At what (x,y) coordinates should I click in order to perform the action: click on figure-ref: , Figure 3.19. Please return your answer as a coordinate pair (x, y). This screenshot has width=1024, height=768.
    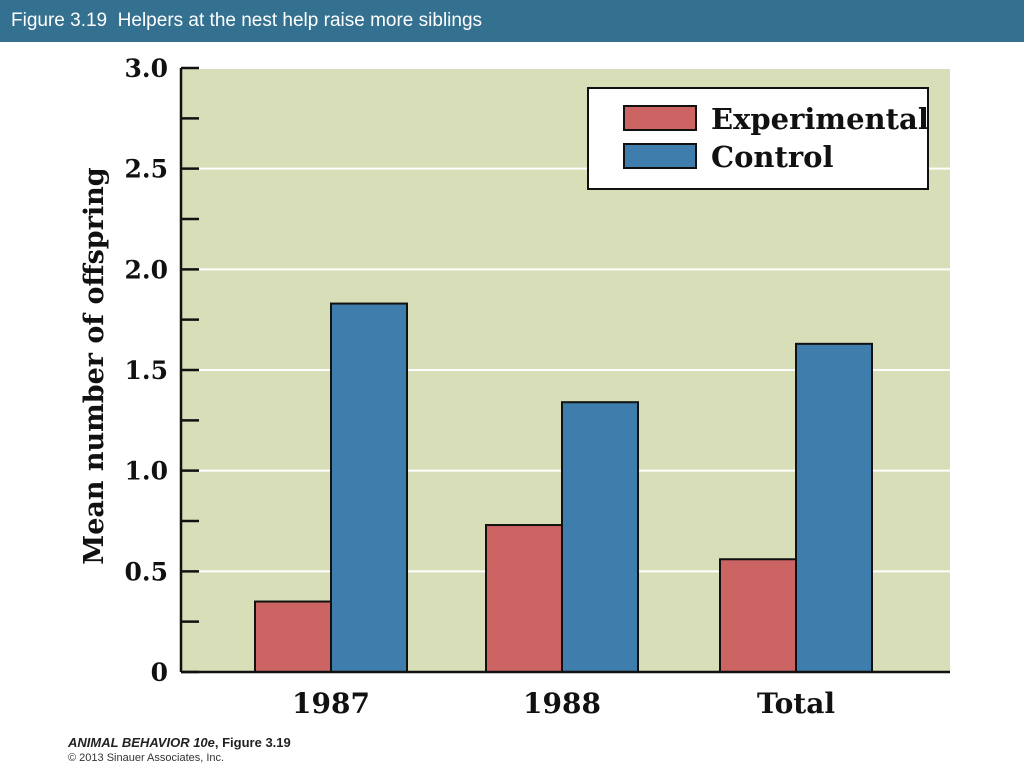
    Looking at the image, I should click on (252, 742).